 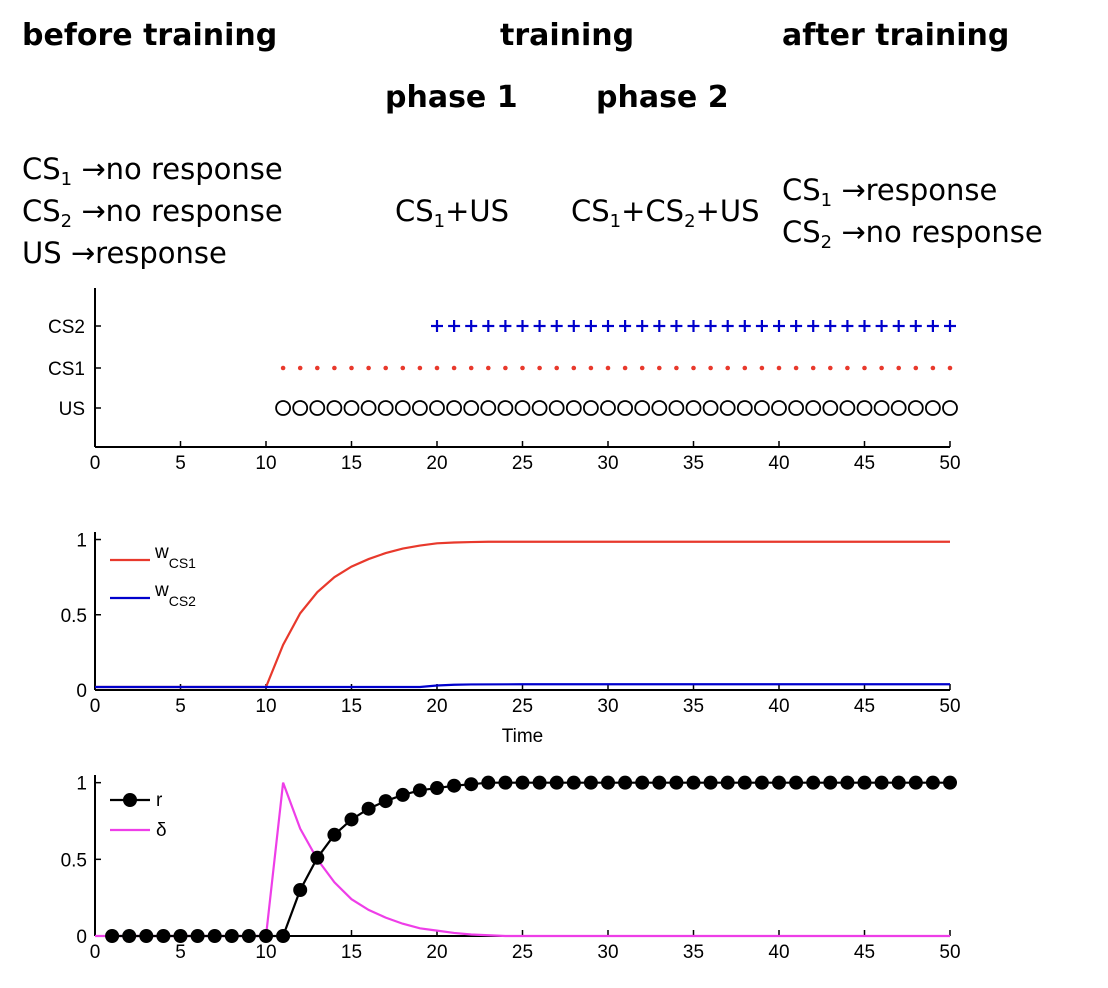 What do you see at coordinates (522, 463) in the screenshot?
I see `stimuli-x-tick-label: 25` at bounding box center [522, 463].